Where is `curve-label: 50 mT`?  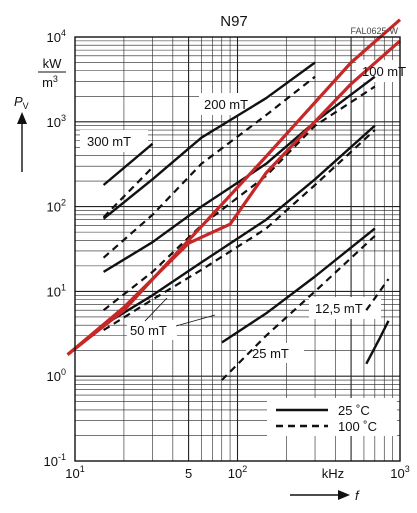
curve-label: 50 mT is located at coordinates (148, 330).